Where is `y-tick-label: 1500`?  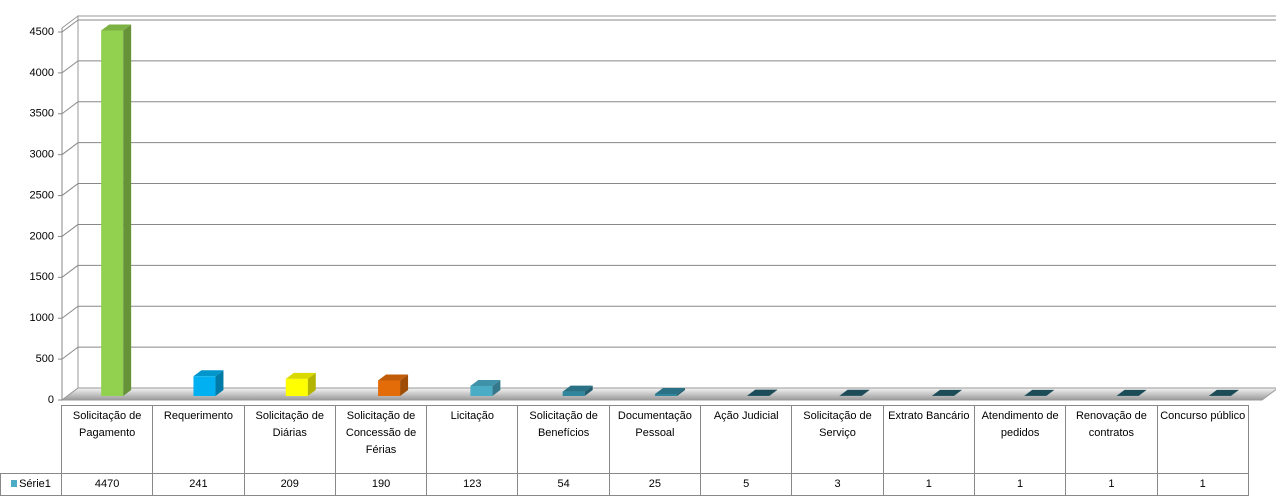 y-tick-label: 1500 is located at coordinates (42, 277).